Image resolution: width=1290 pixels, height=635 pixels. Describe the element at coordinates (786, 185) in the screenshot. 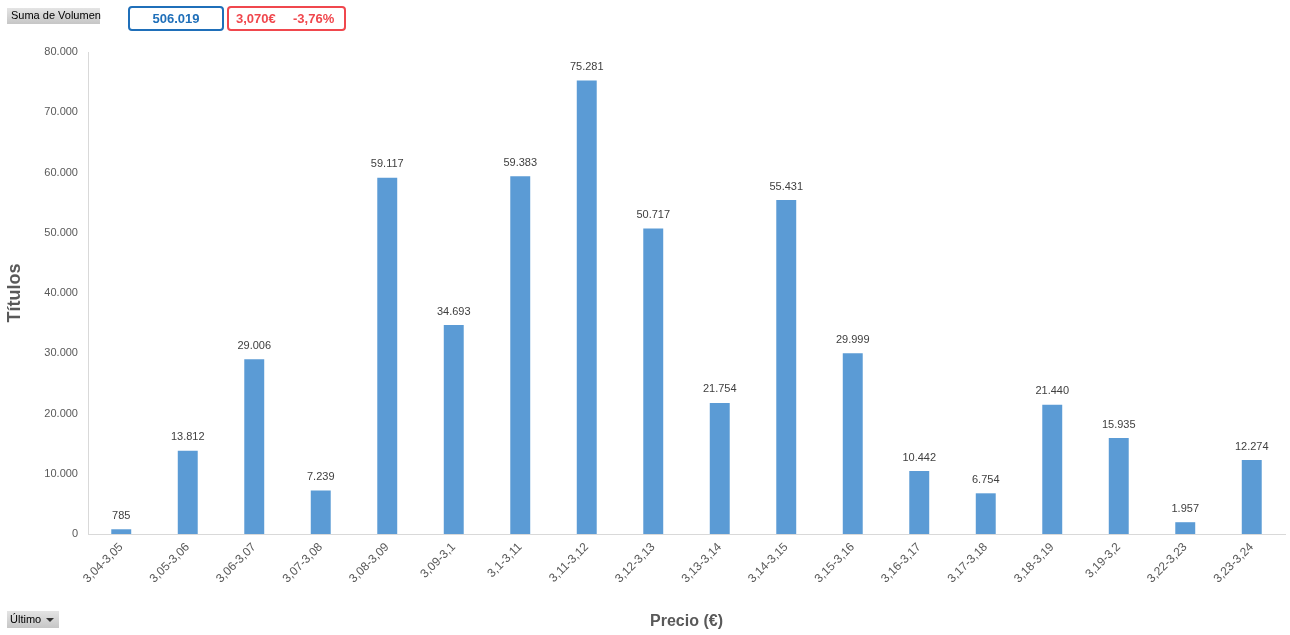

I see `data-label: 55.431` at that location.